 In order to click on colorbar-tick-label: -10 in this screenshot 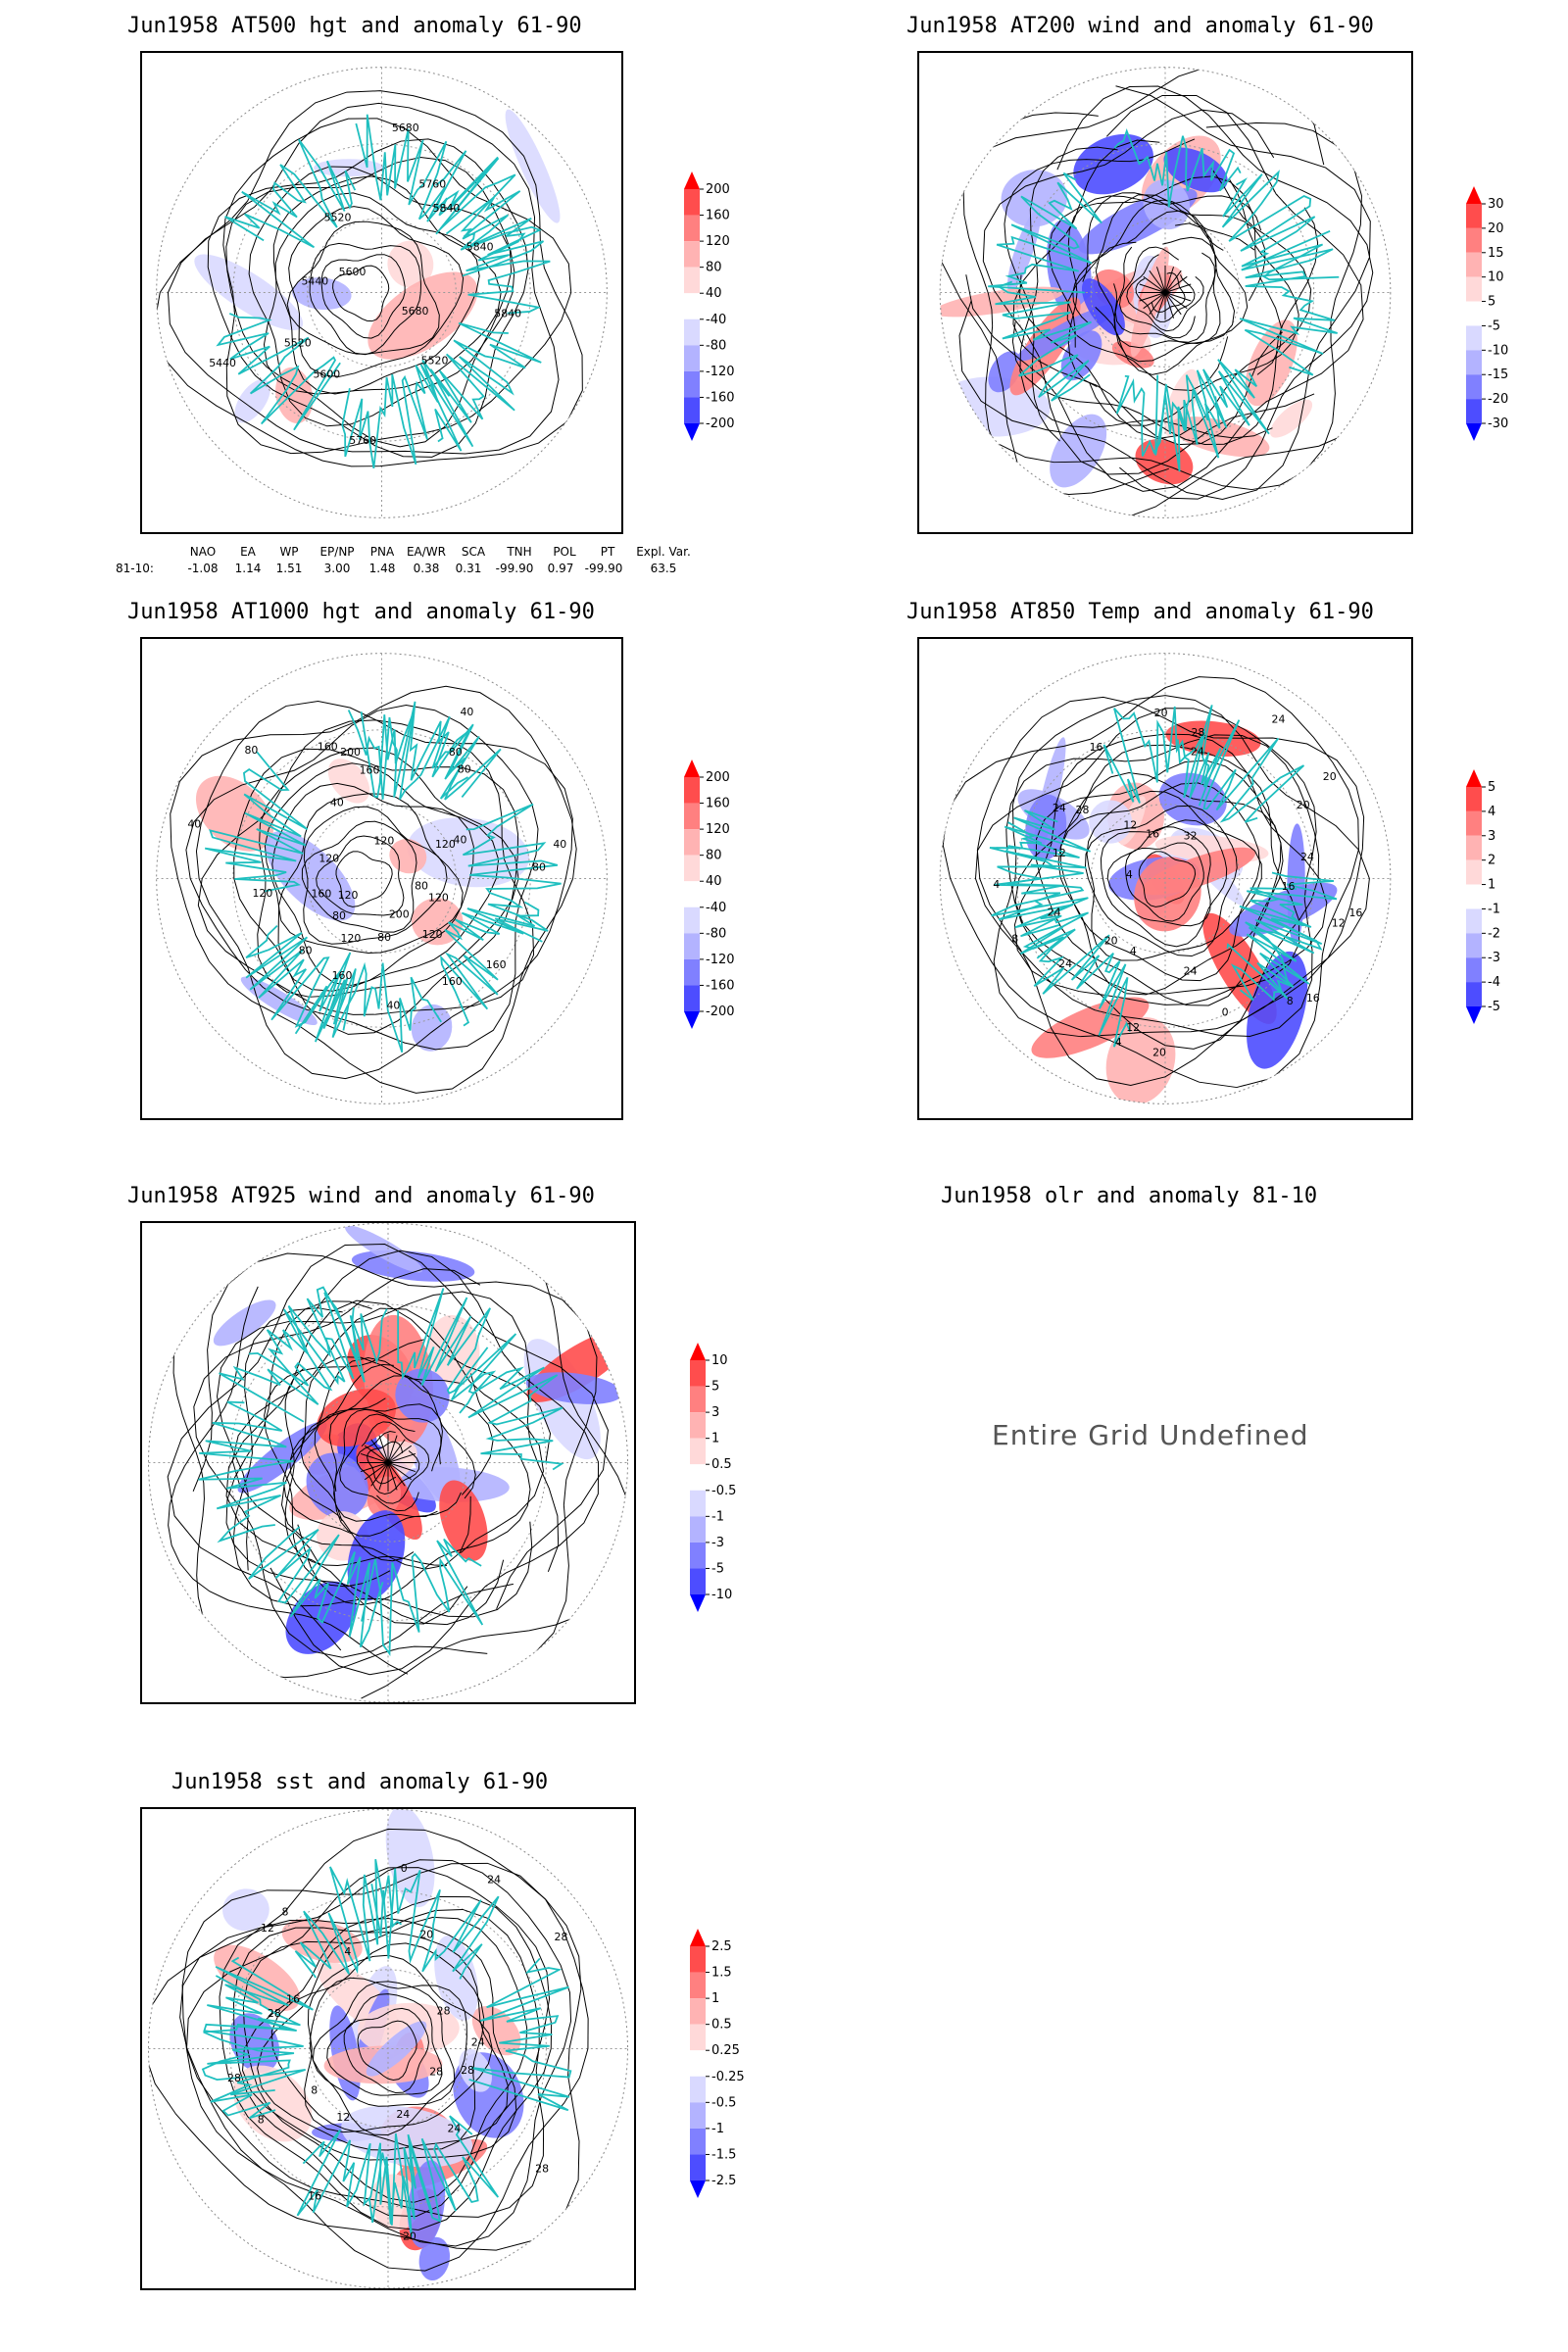, I will do `click(1498, 350)`.